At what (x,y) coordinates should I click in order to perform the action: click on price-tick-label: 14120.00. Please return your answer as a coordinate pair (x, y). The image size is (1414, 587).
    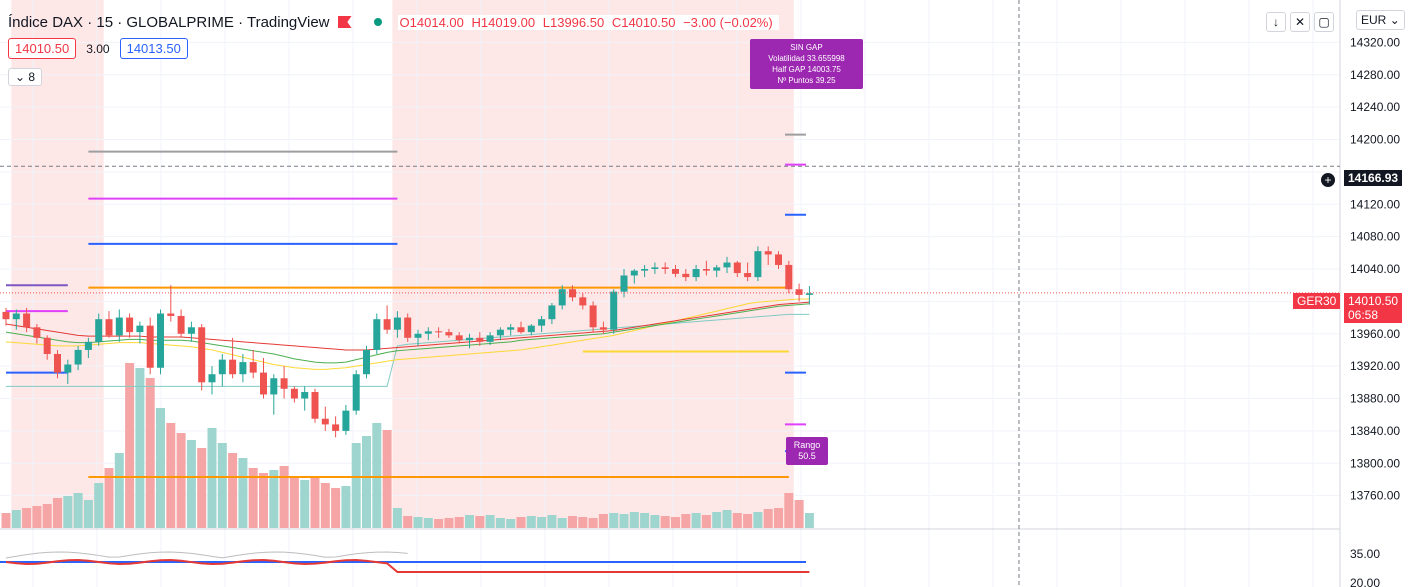
    Looking at the image, I should click on (1375, 204).